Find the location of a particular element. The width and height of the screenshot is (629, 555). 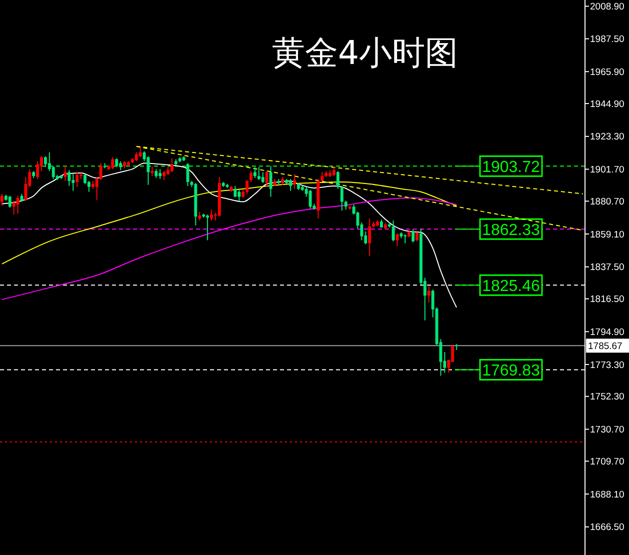

y-tick-label: 1816.50 is located at coordinates (607, 300).